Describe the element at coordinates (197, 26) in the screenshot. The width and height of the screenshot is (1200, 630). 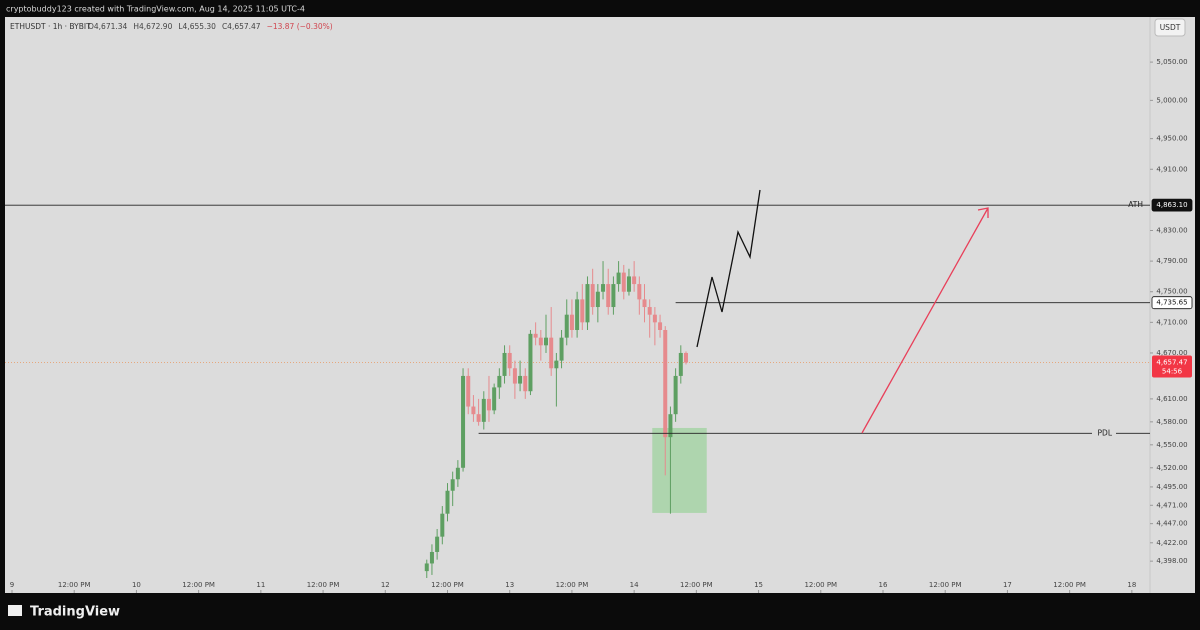
I see `legend-value: L4,655.30` at that location.